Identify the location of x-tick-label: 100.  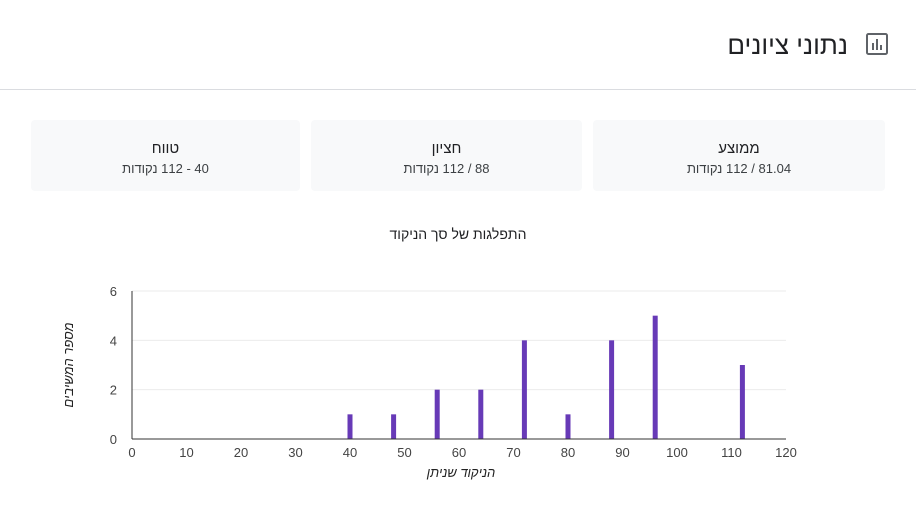
(677, 452).